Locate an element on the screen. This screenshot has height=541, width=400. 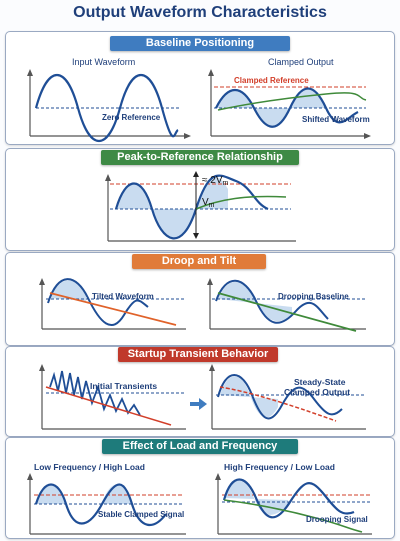
peak-green-trace is located at coordinates (241, 202).